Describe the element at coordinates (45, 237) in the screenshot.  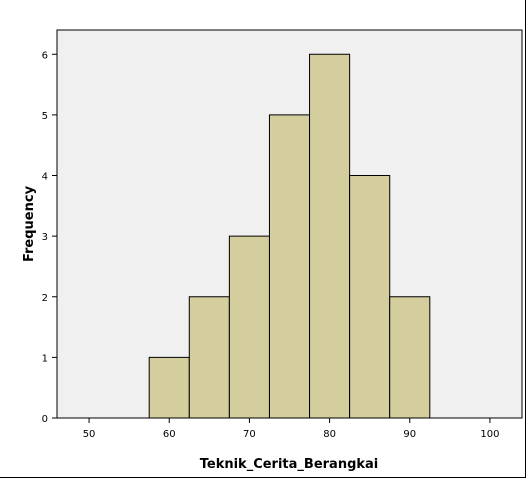
I see `y-tick-label: 3` at that location.